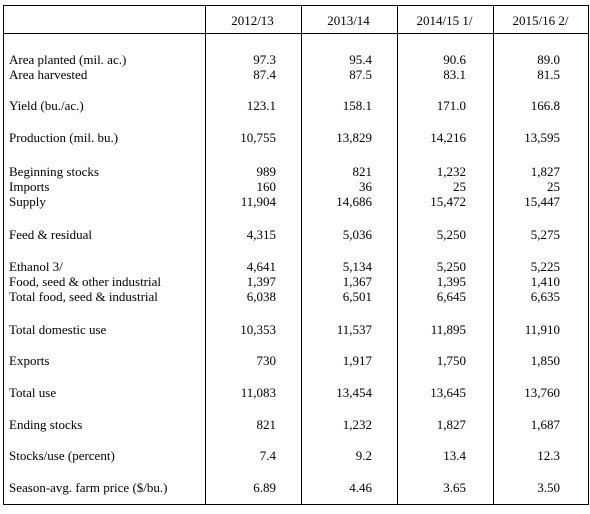 This screenshot has width=590, height=514. What do you see at coordinates (266, 360) in the screenshot?
I see `table-cell: 730` at bounding box center [266, 360].